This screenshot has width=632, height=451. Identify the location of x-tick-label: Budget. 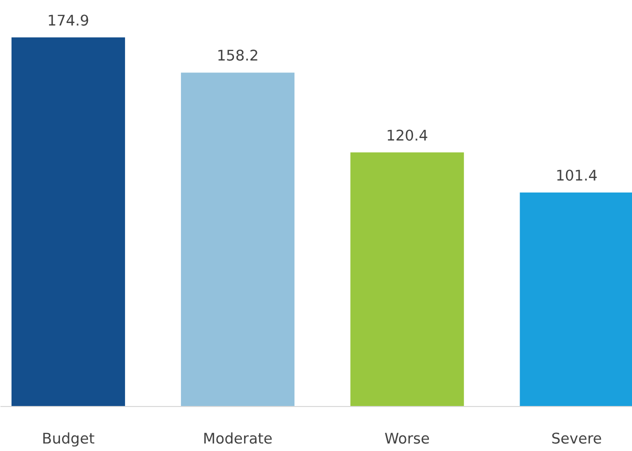
(68, 439).